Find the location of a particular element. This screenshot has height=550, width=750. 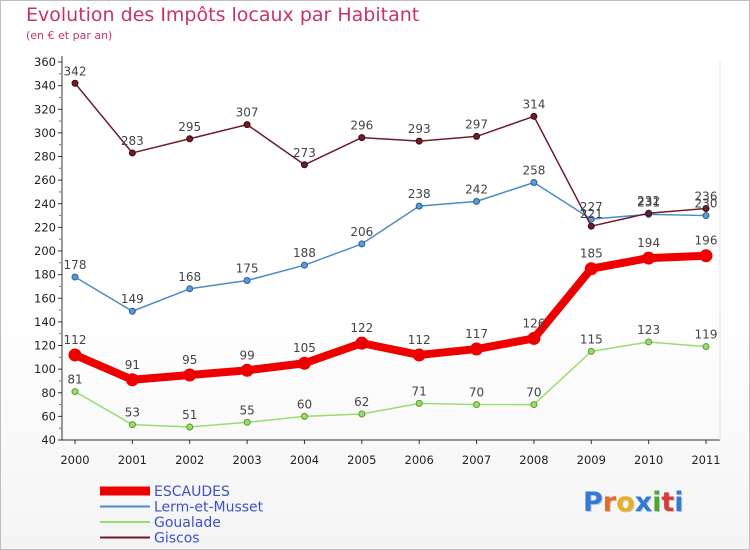

data-label-giscos: 293 is located at coordinates (419, 129).